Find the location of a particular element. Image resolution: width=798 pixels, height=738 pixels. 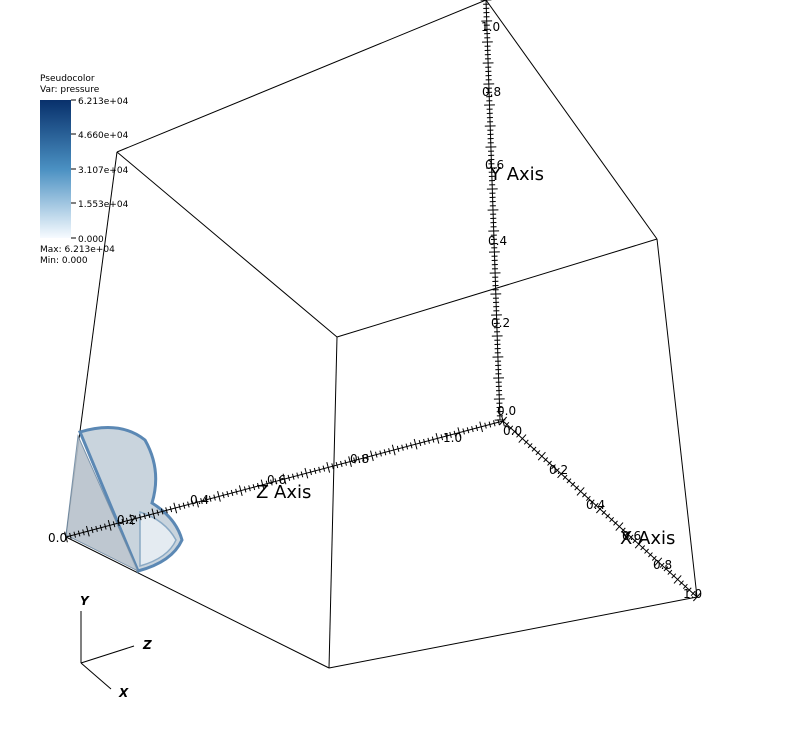

triad-y-label: Y is located at coordinates (85, 601).